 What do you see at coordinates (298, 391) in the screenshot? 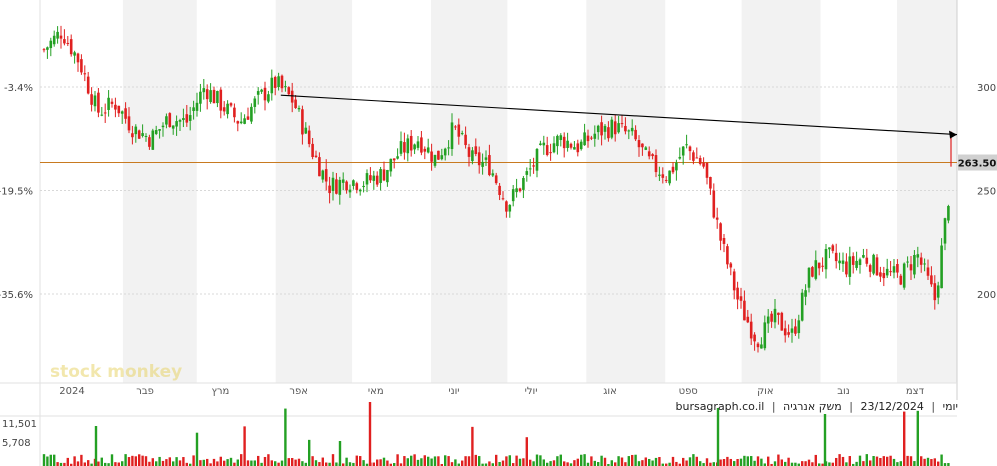
I see `month-label: אפר` at bounding box center [298, 391].